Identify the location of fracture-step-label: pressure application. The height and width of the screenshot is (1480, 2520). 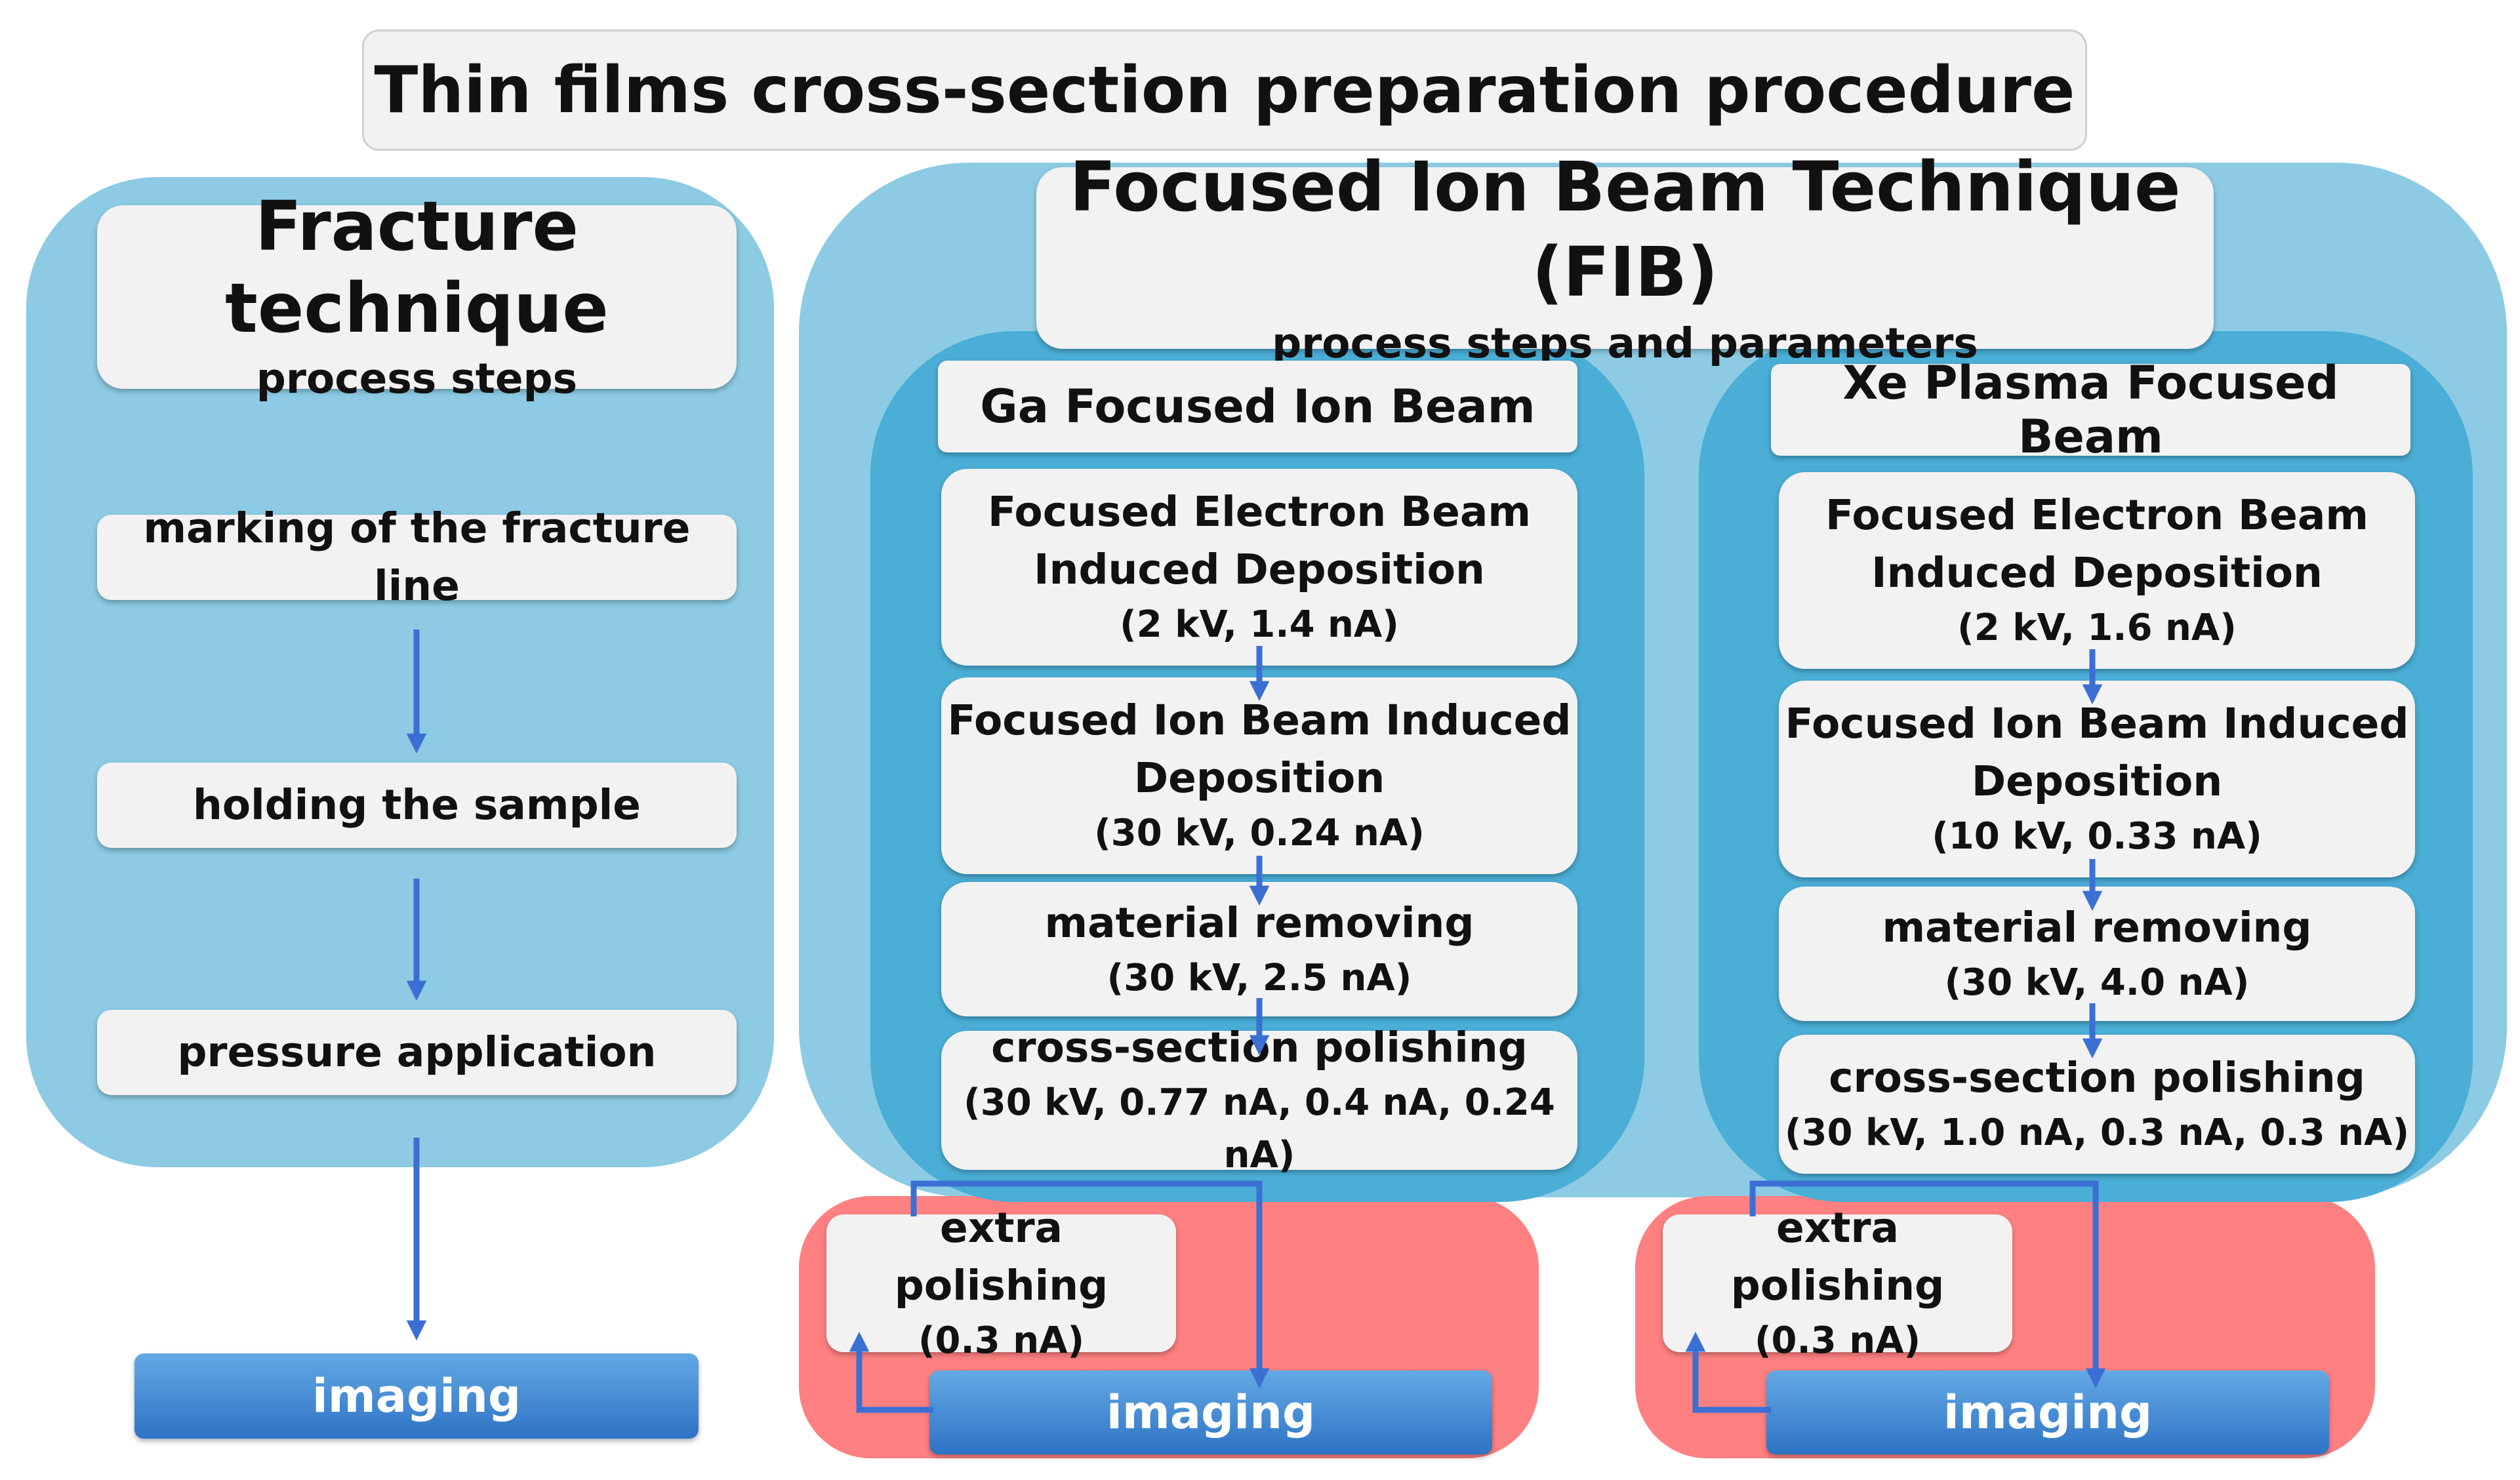
(417, 1052).